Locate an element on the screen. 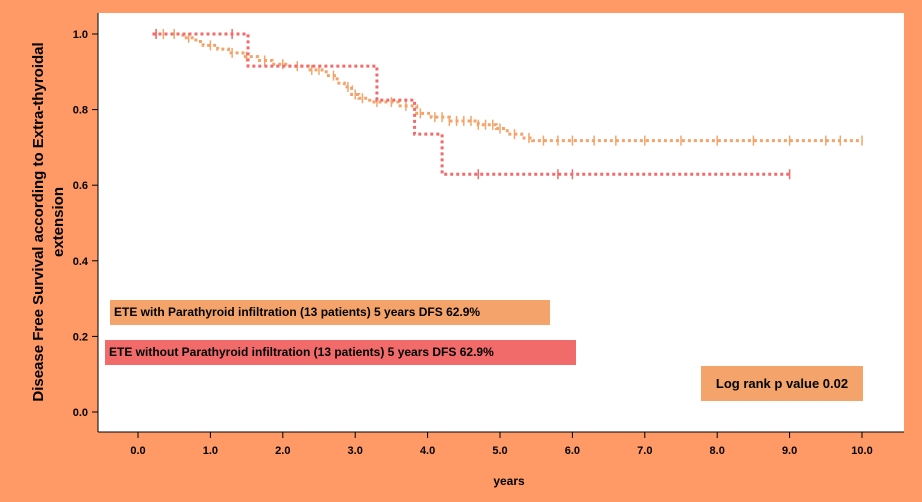 Image resolution: width=922 pixels, height=502 pixels. x-tick-label: 6.0 is located at coordinates (572, 451).